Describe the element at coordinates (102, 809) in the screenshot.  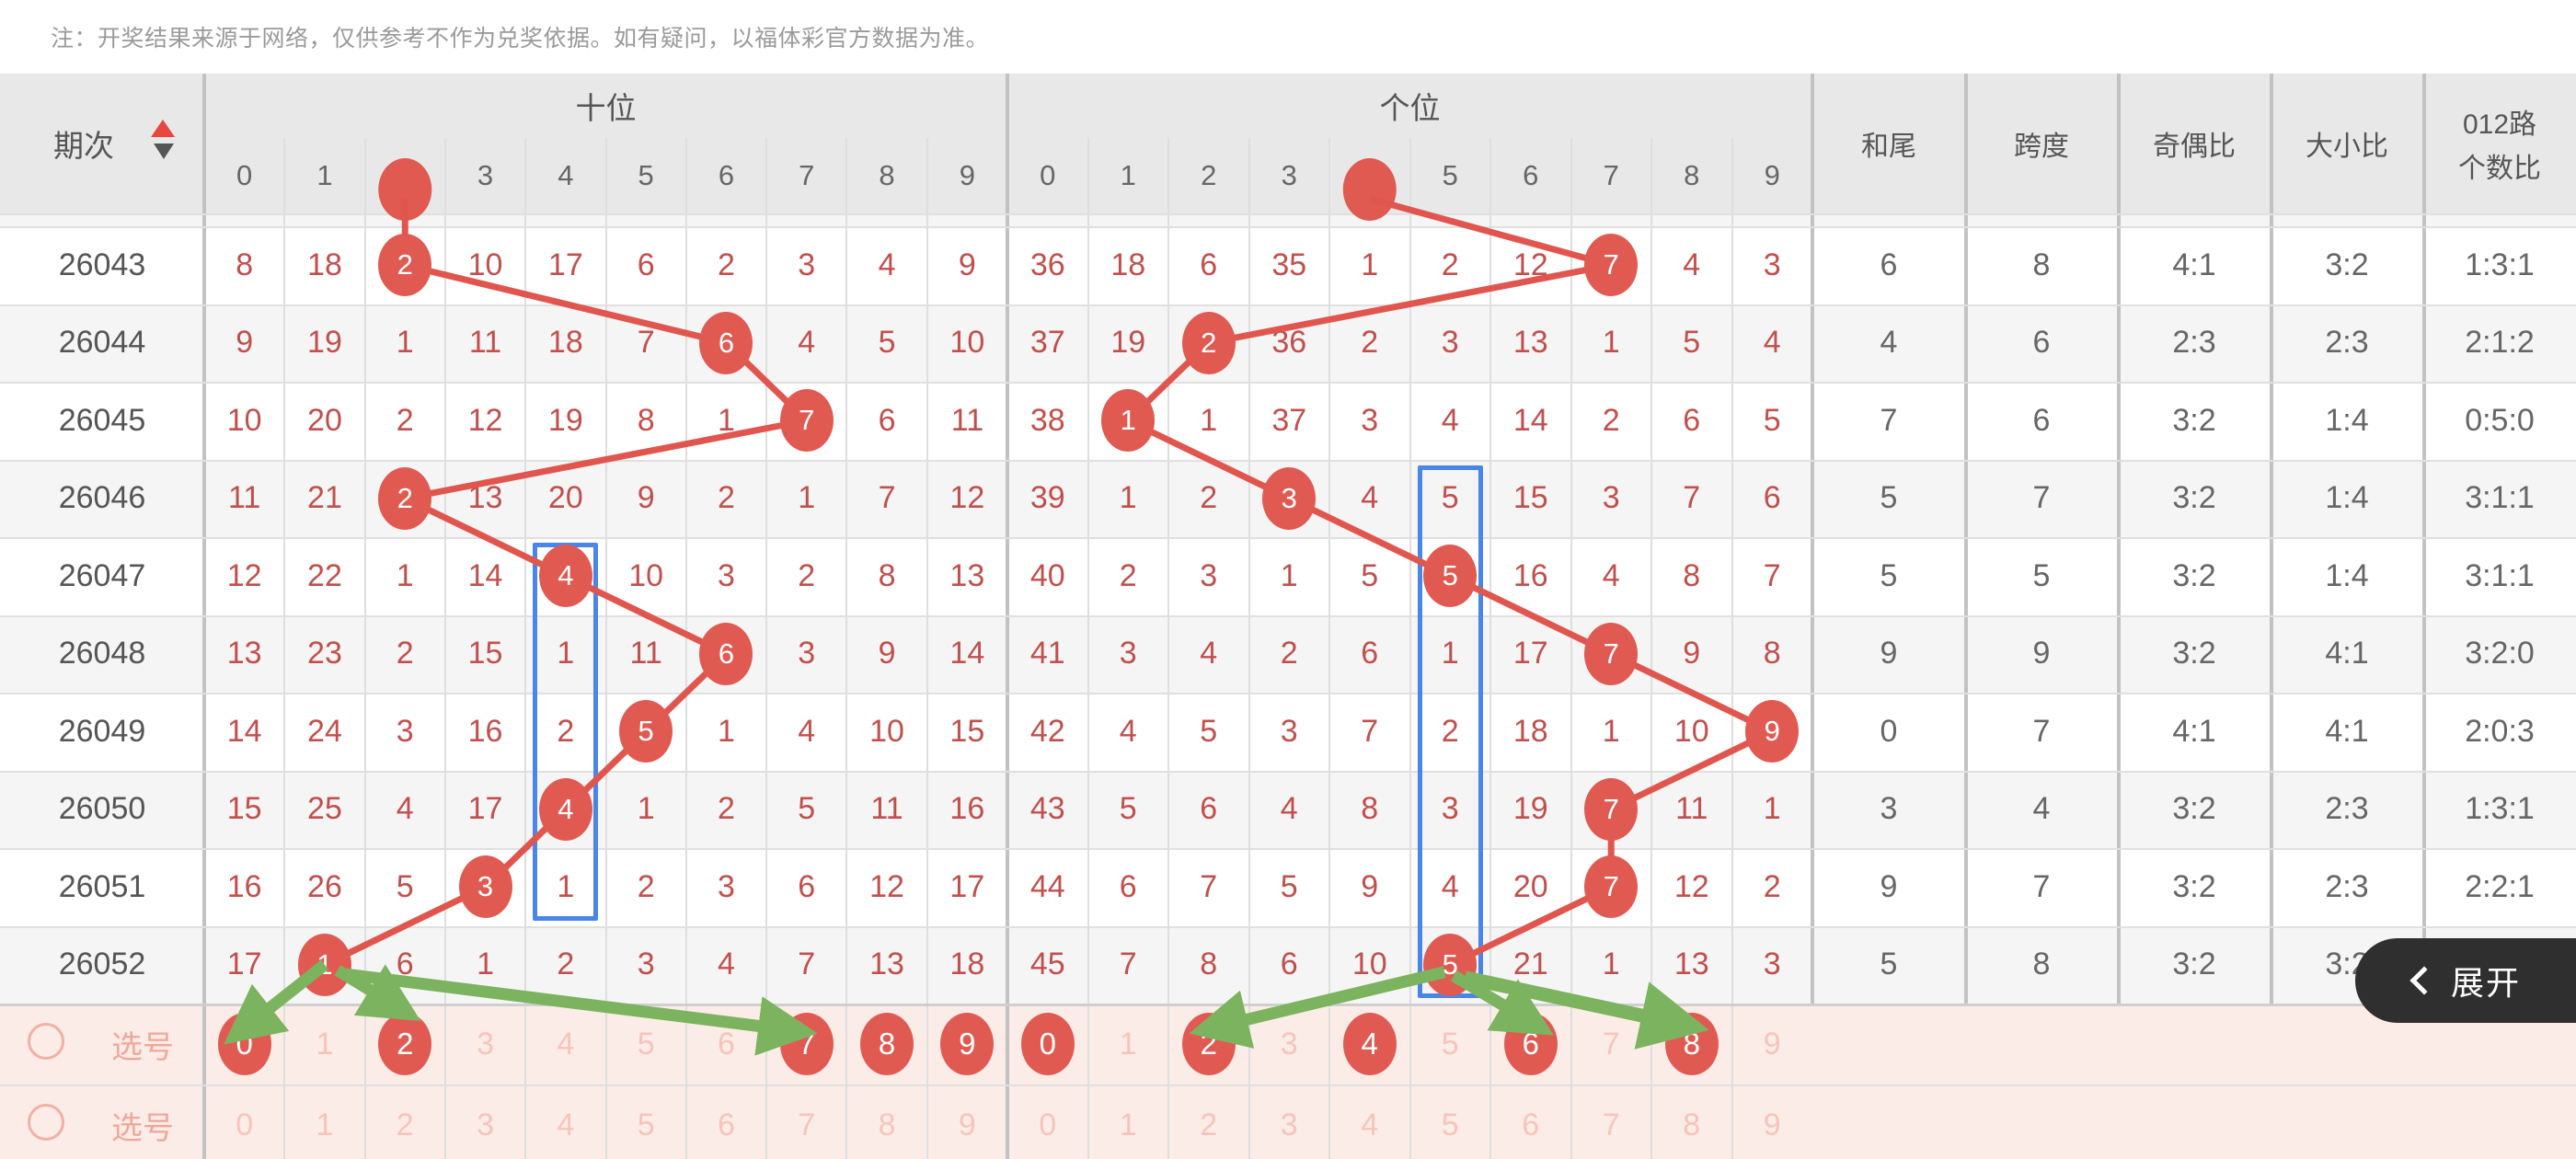
I see `issue-number: 26050` at that location.